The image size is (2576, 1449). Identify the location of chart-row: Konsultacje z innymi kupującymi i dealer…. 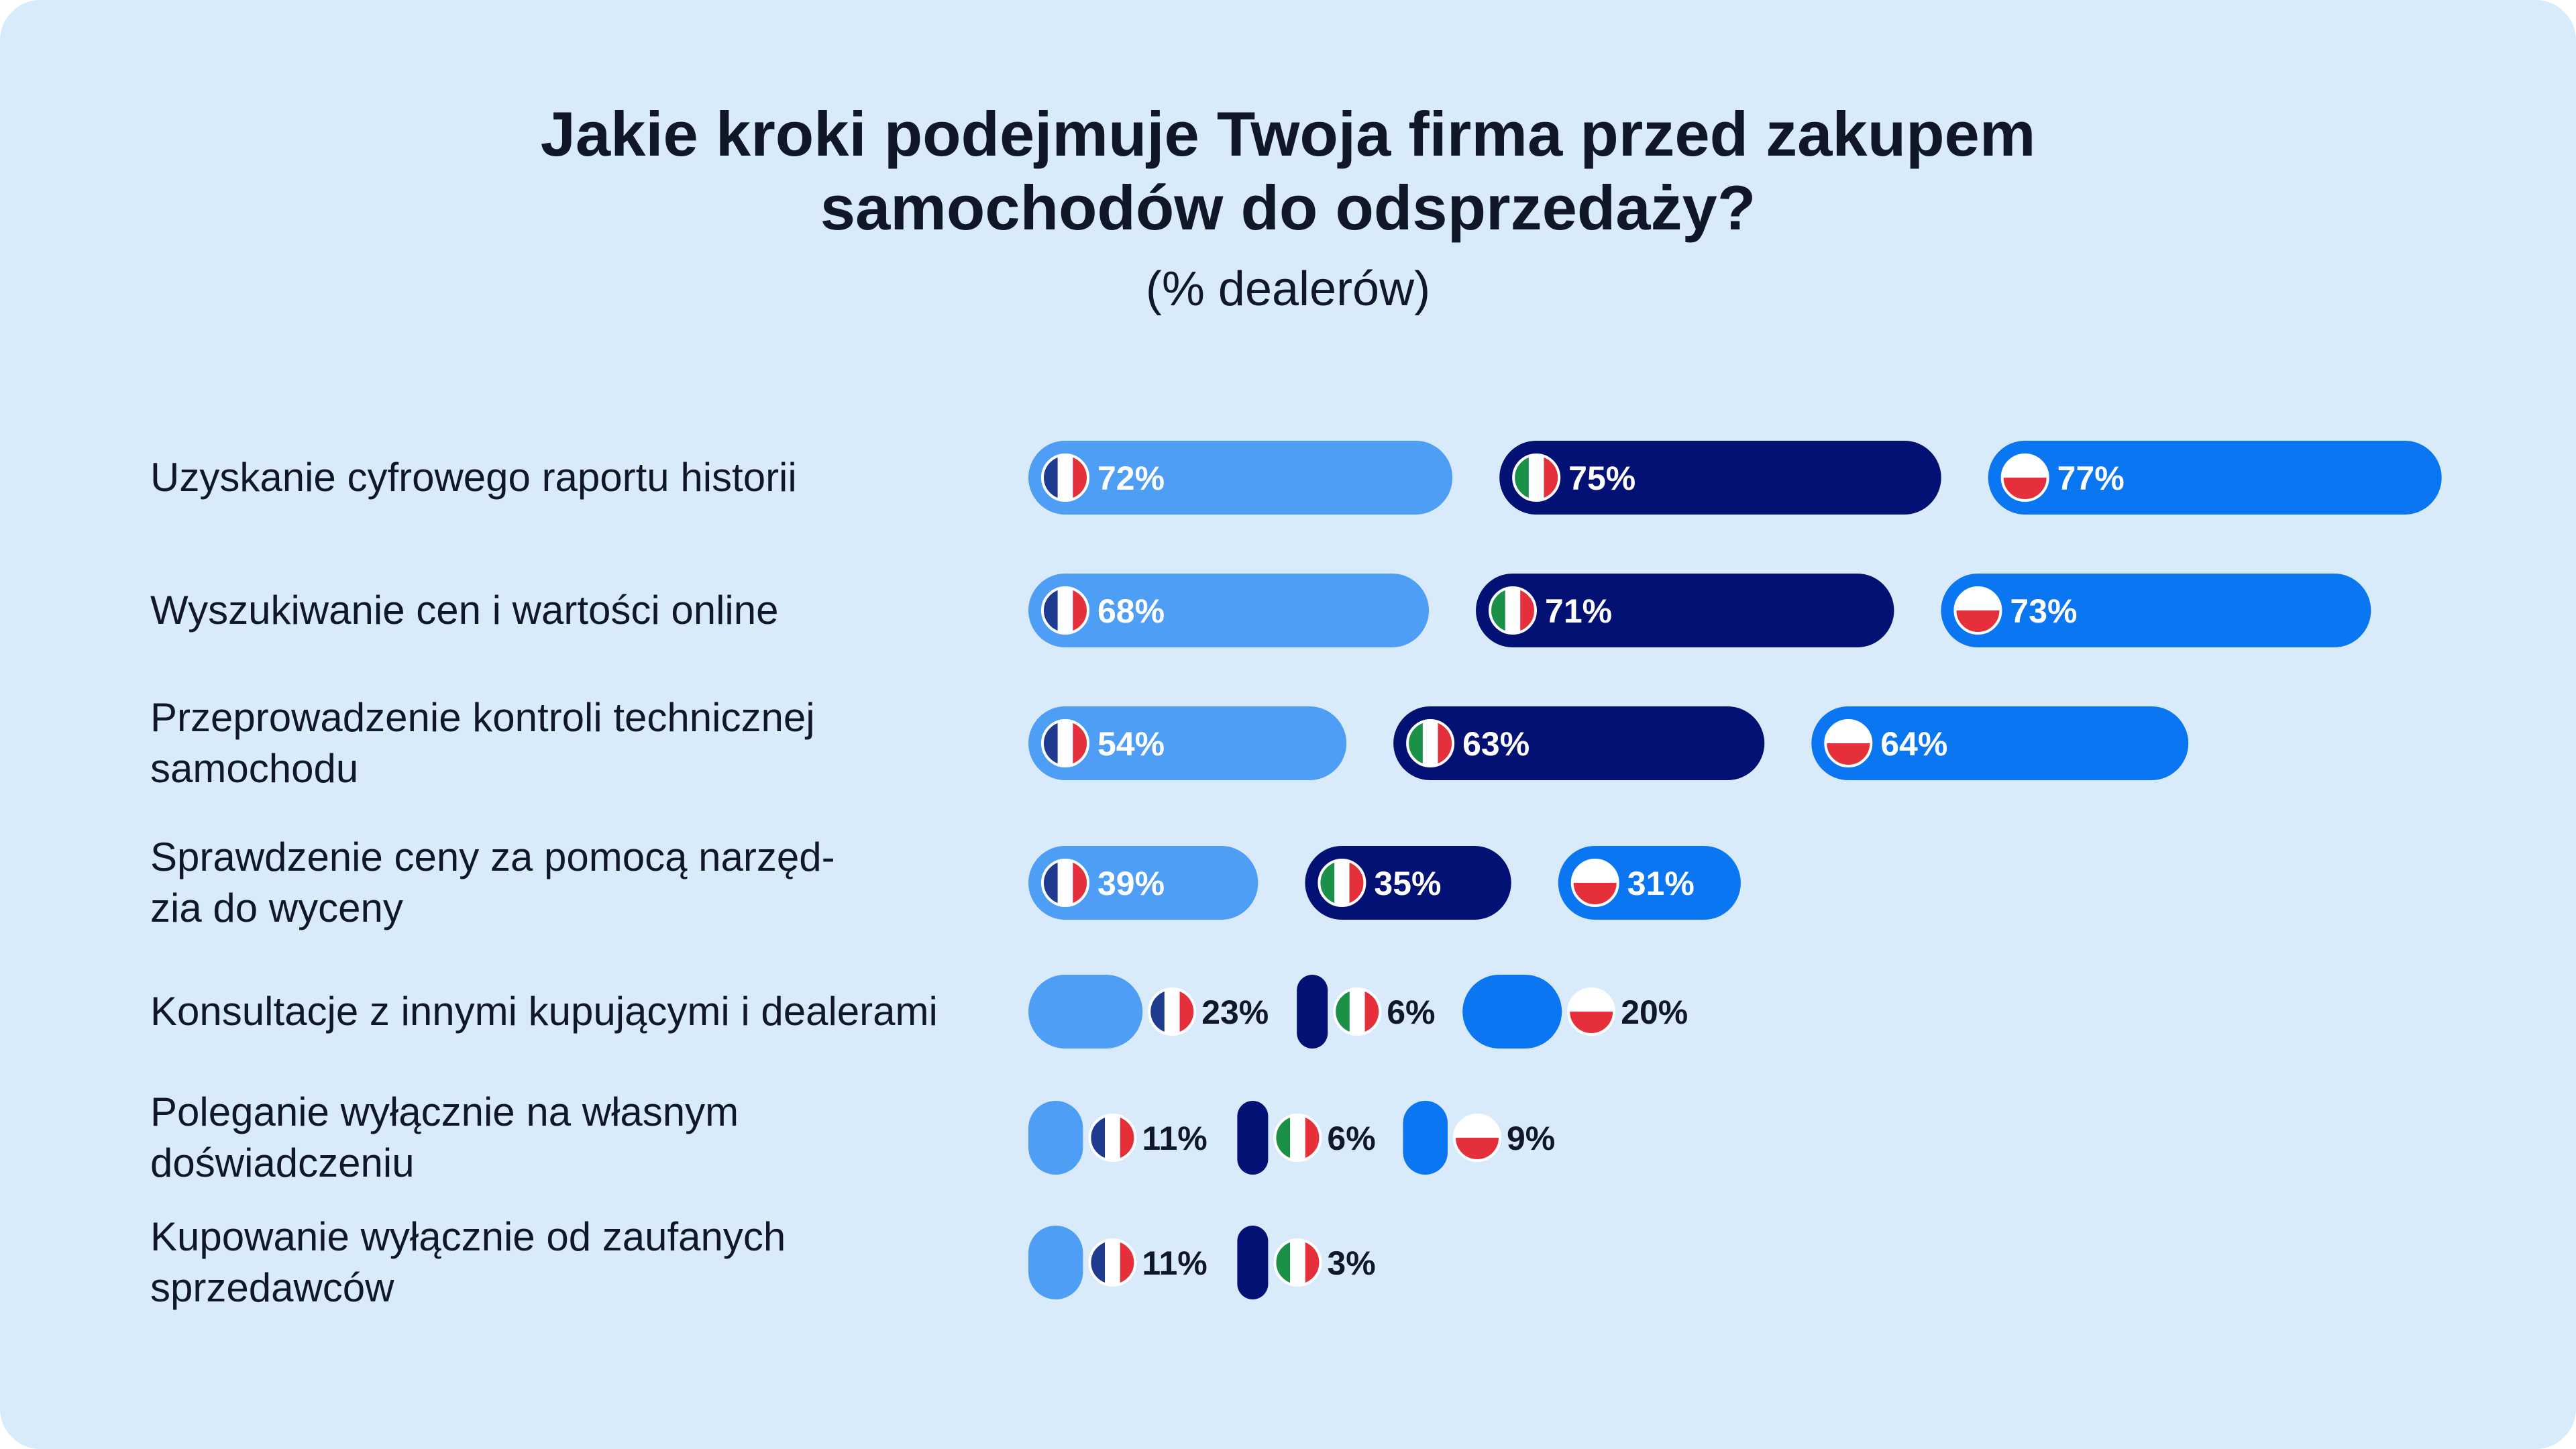
(919, 1012).